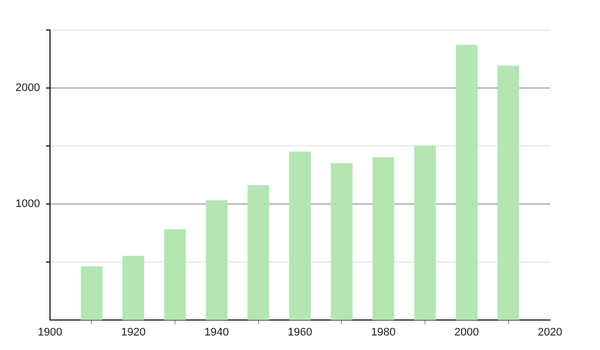  Describe the element at coordinates (133, 332) in the screenshot. I see `x-tick-label: 1920` at that location.